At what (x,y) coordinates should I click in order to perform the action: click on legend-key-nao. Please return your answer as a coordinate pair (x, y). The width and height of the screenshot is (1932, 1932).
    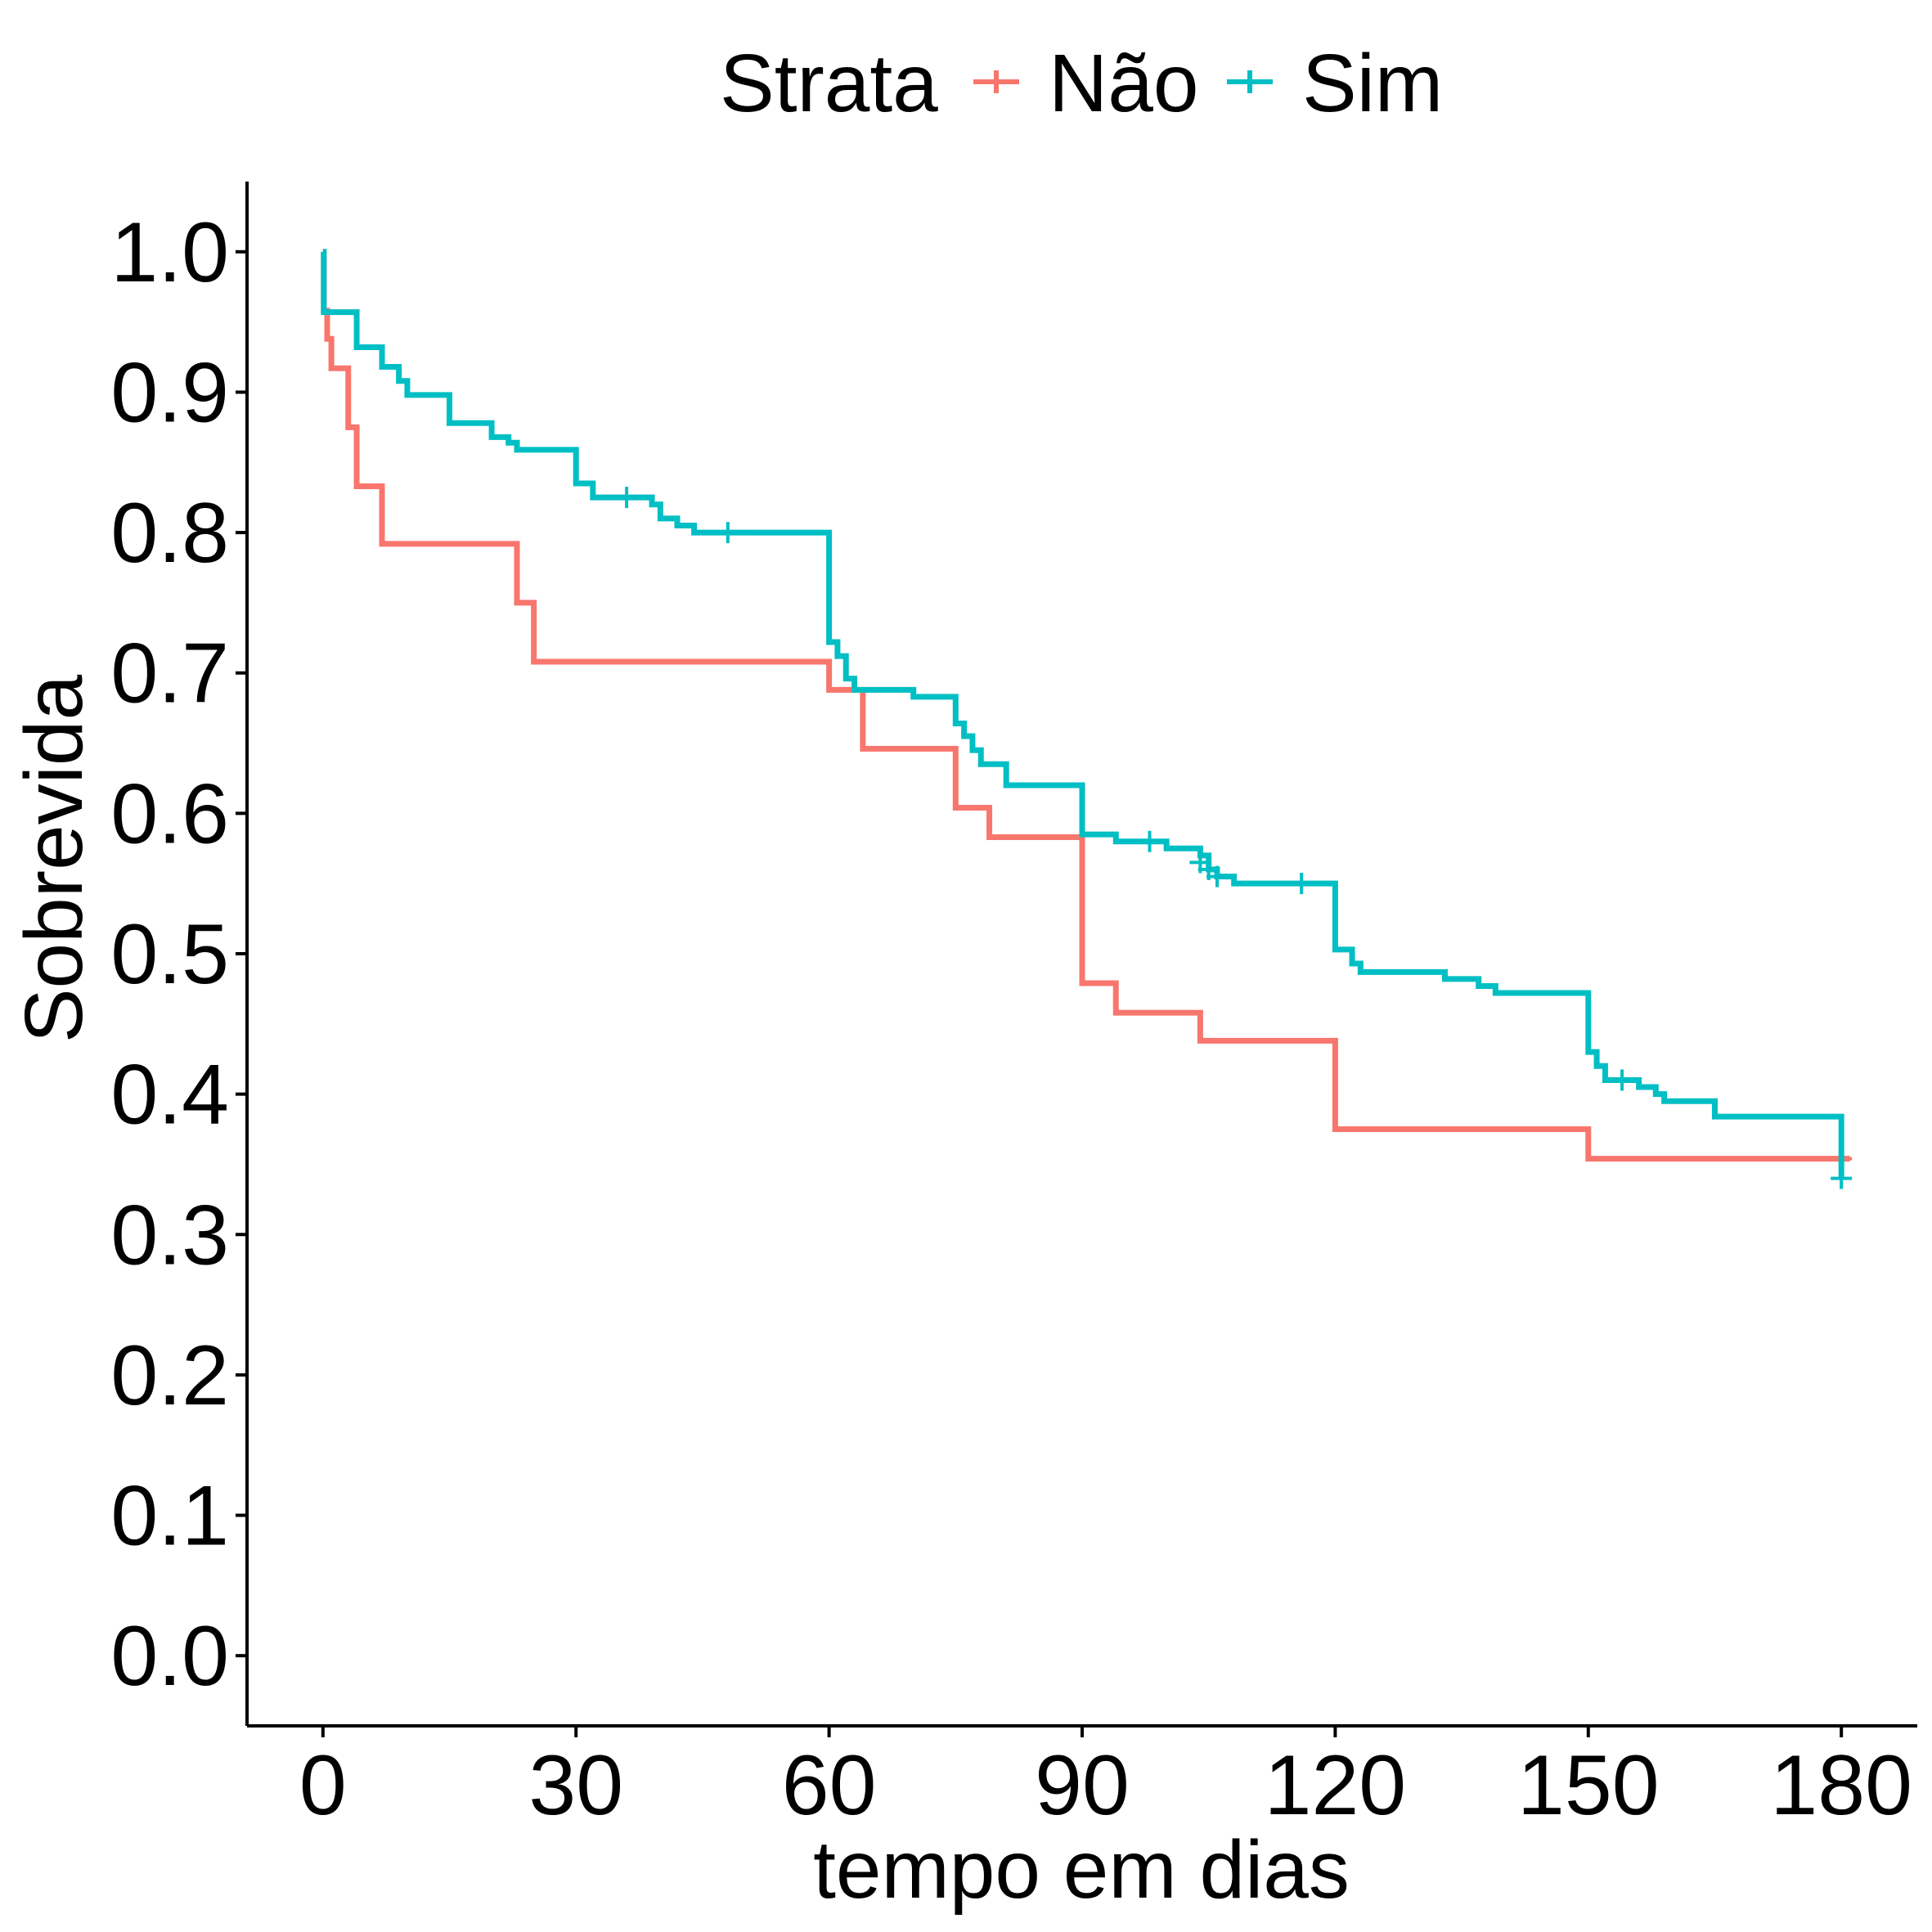
    Looking at the image, I should click on (996, 82).